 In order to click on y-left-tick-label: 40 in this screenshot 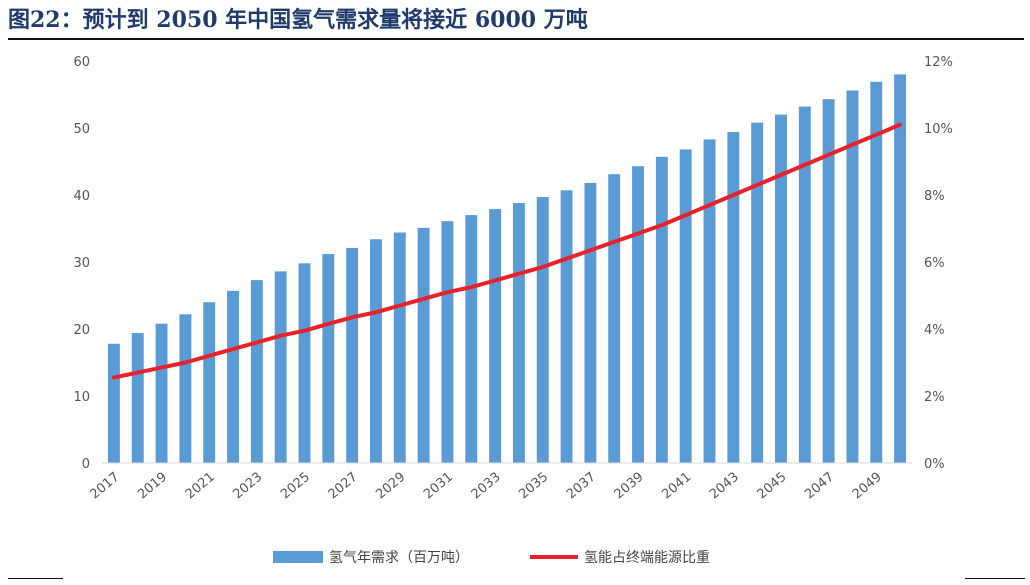, I will do `click(81, 196)`.